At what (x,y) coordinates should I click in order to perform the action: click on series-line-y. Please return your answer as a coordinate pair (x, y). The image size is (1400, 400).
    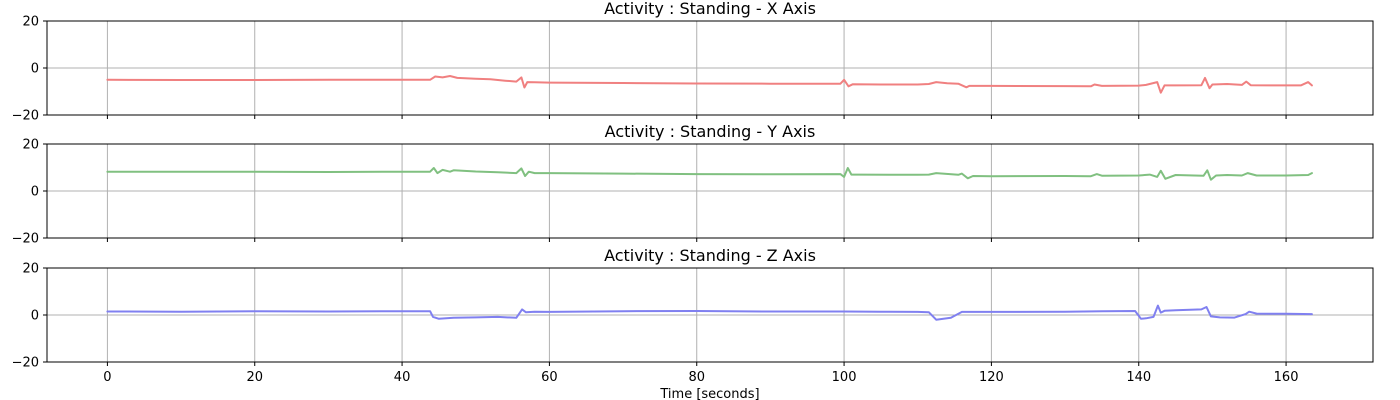
    Looking at the image, I should click on (709, 174).